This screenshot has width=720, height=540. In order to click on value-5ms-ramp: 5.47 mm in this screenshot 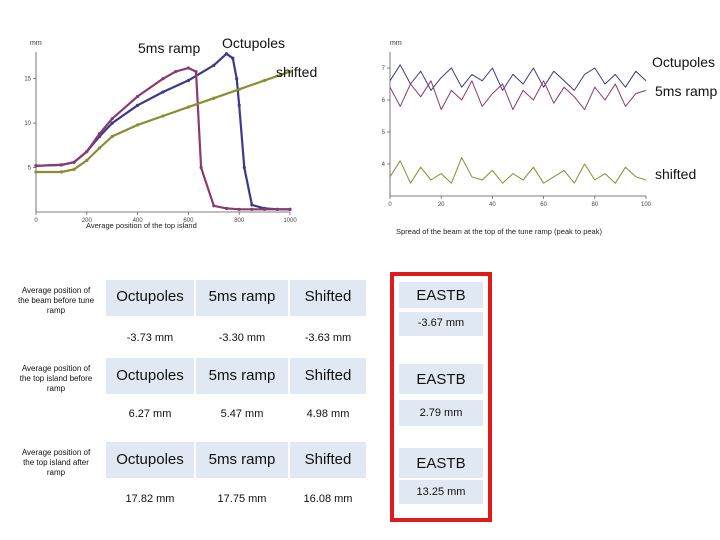, I will do `click(242, 414)`.